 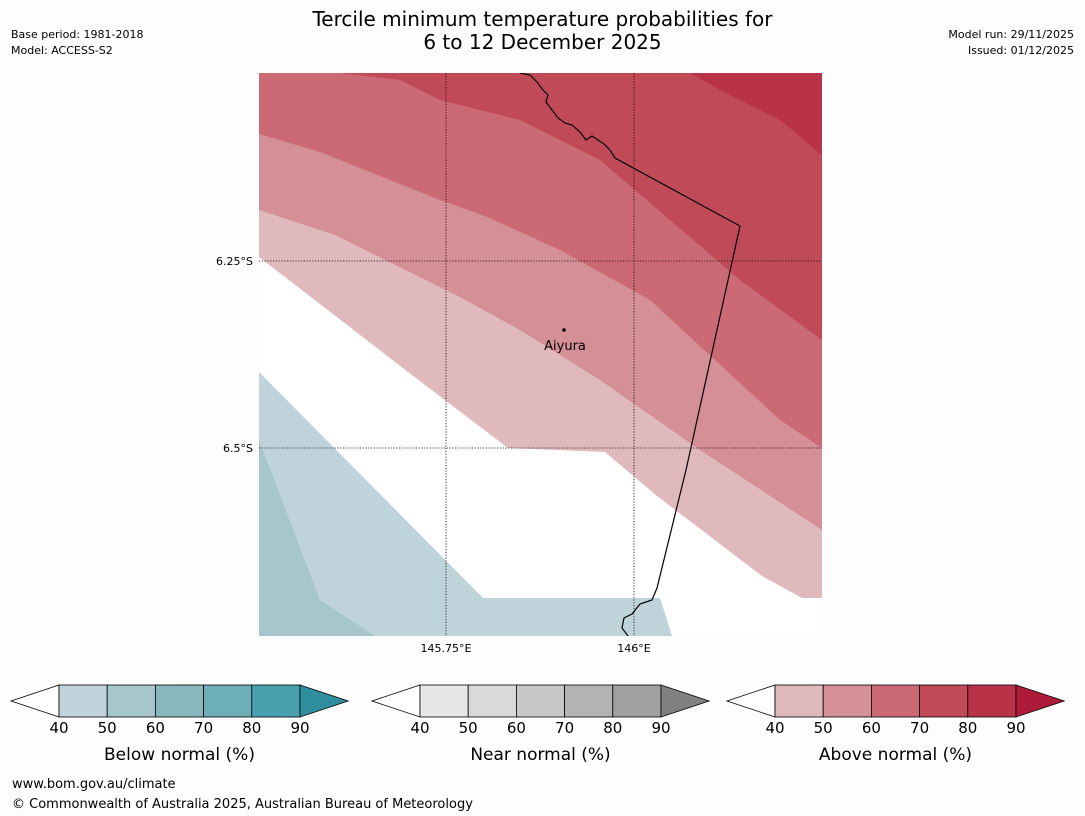 What do you see at coordinates (1011, 34) in the screenshot?
I see `model-run-text: Model run: 29/11/2025` at bounding box center [1011, 34].